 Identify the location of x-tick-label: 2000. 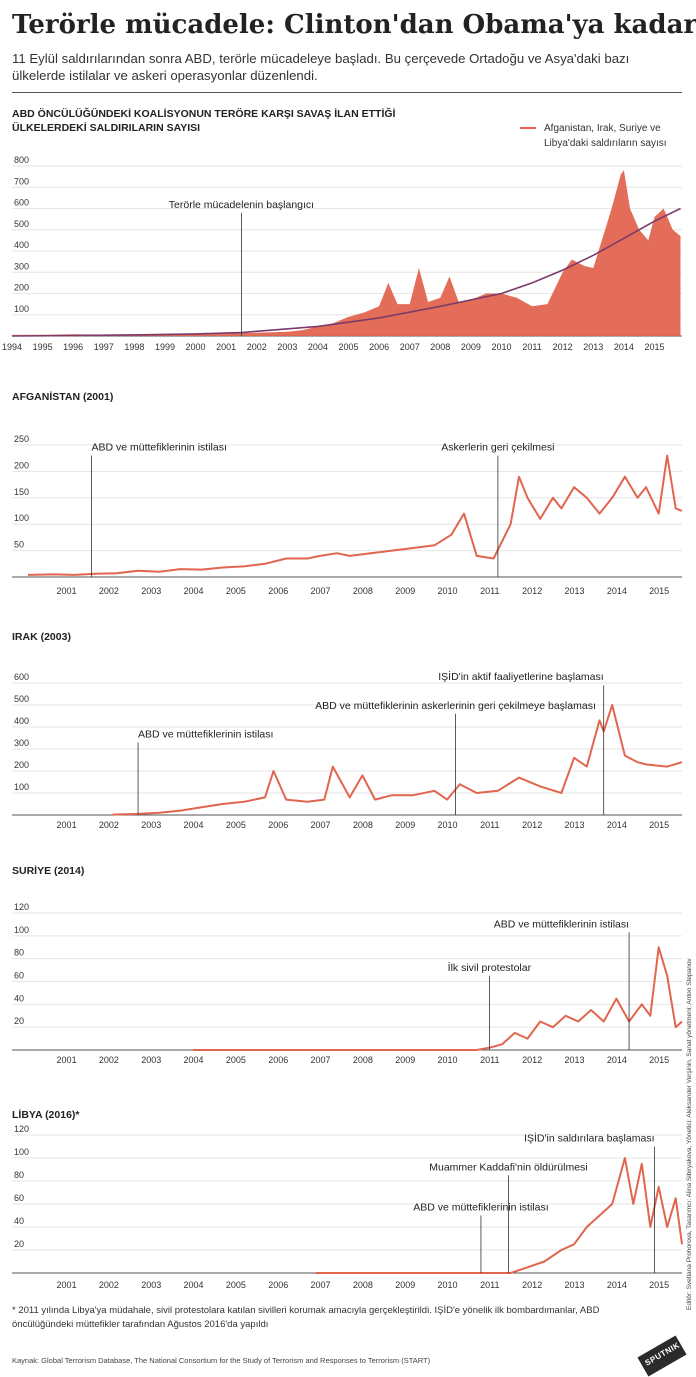
(196, 347).